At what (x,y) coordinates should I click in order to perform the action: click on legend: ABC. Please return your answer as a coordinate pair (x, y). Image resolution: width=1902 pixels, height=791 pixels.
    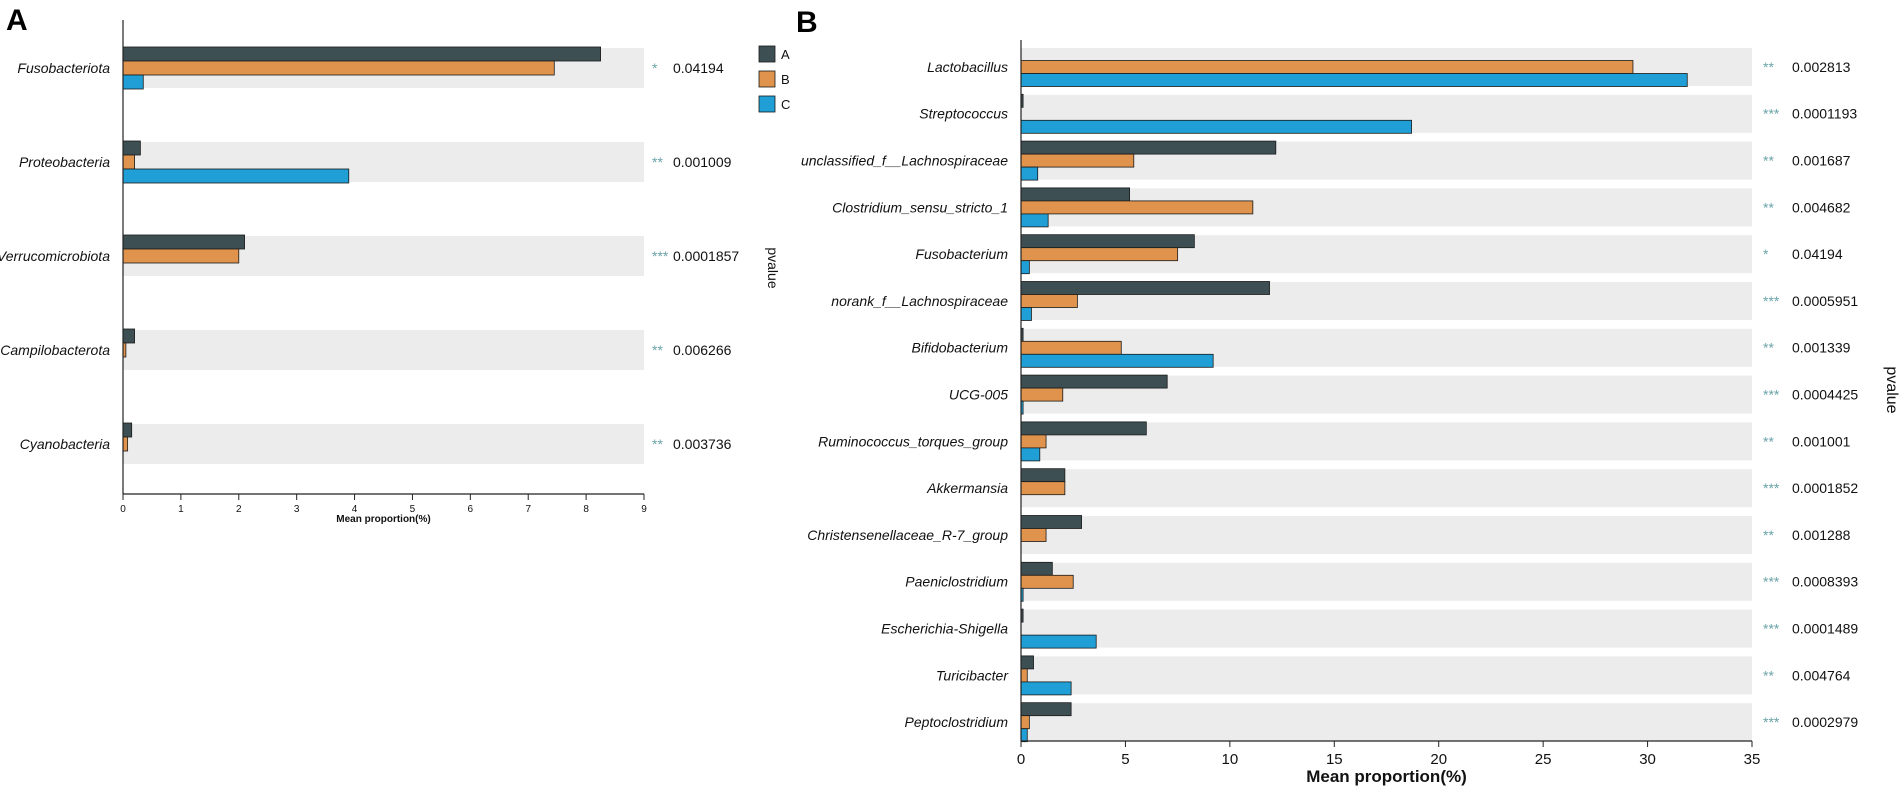
    Looking at the image, I should click on (774, 79).